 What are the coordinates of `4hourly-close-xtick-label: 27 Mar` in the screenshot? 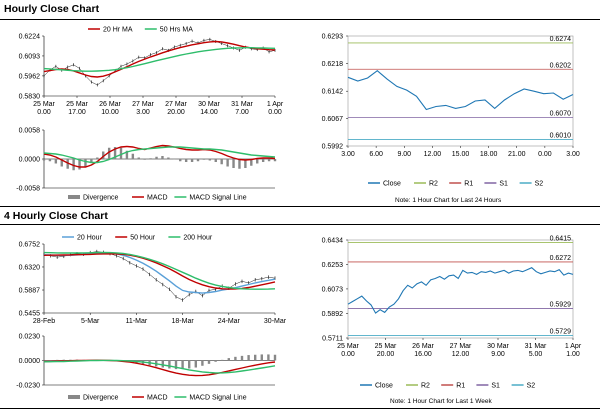 It's located at (461, 346).